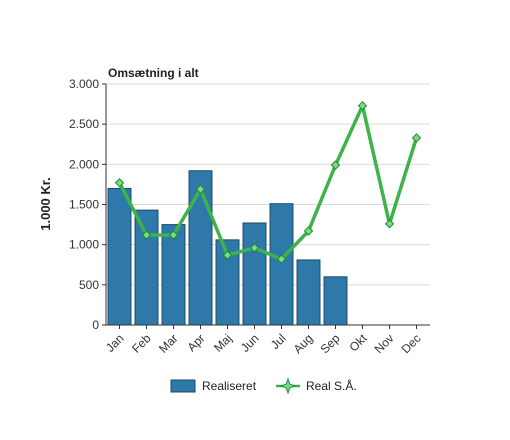 The height and width of the screenshot is (440, 510). What do you see at coordinates (288, 386) in the screenshot?
I see `legend-star-icon` at bounding box center [288, 386].